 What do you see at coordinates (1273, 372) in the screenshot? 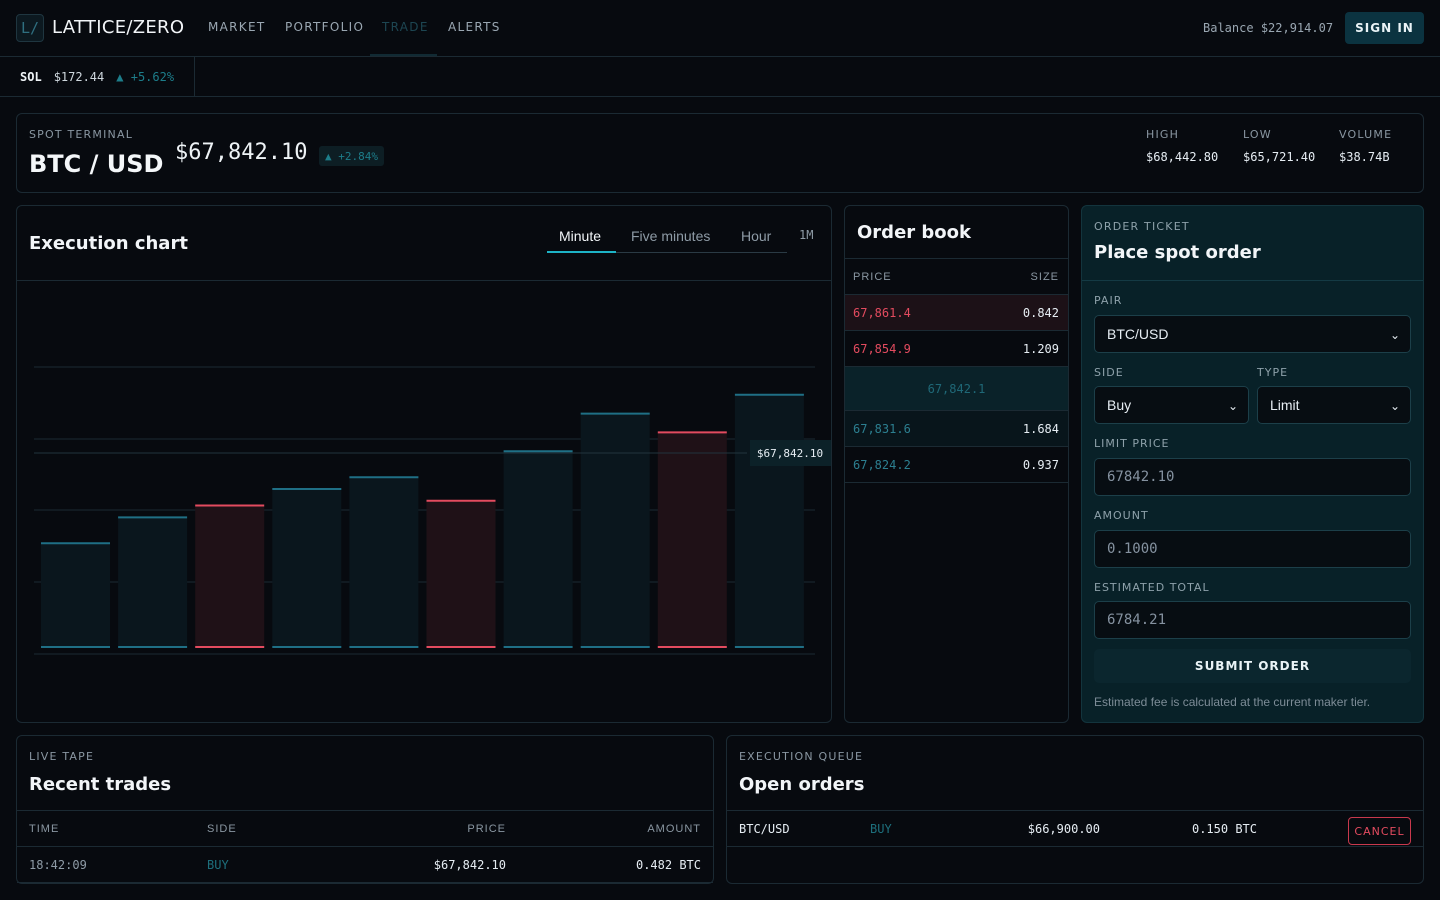
I see `type-label: TYPE` at bounding box center [1273, 372].